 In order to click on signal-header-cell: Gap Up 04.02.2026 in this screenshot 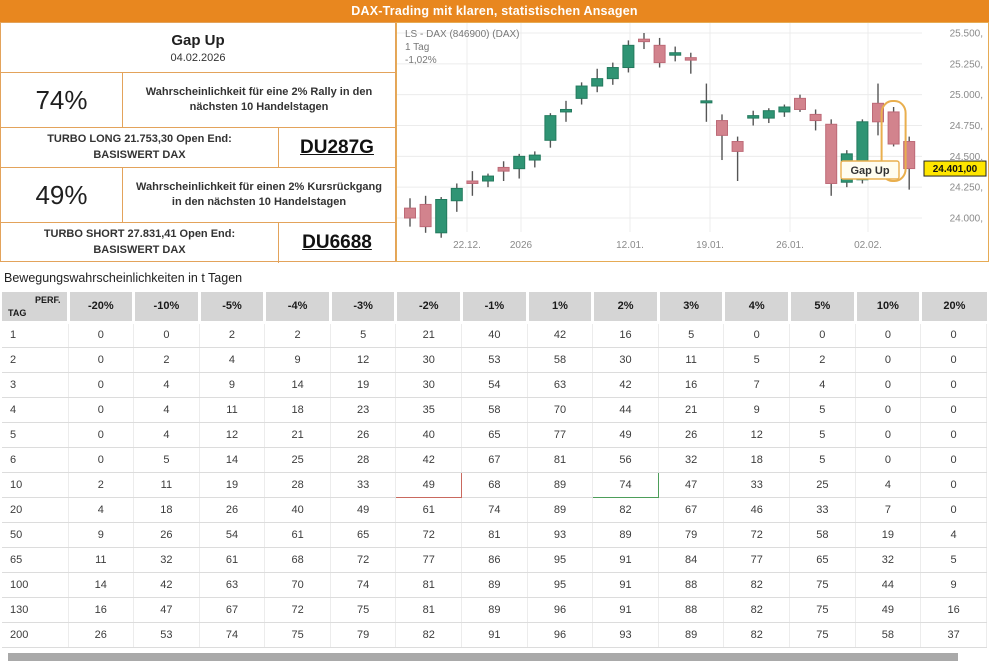, I will do `click(198, 48)`.